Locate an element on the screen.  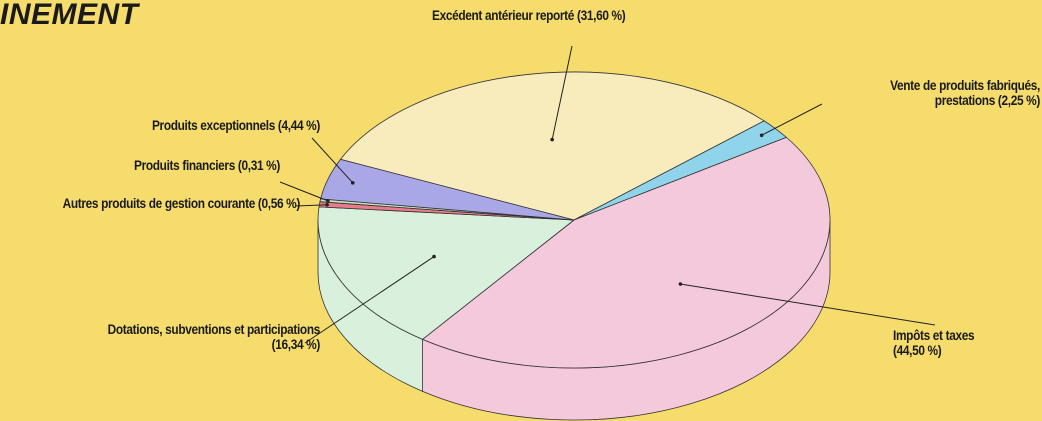
slice-label: Excédent antérieur reporté (31,60 %) is located at coordinates (529, 15).